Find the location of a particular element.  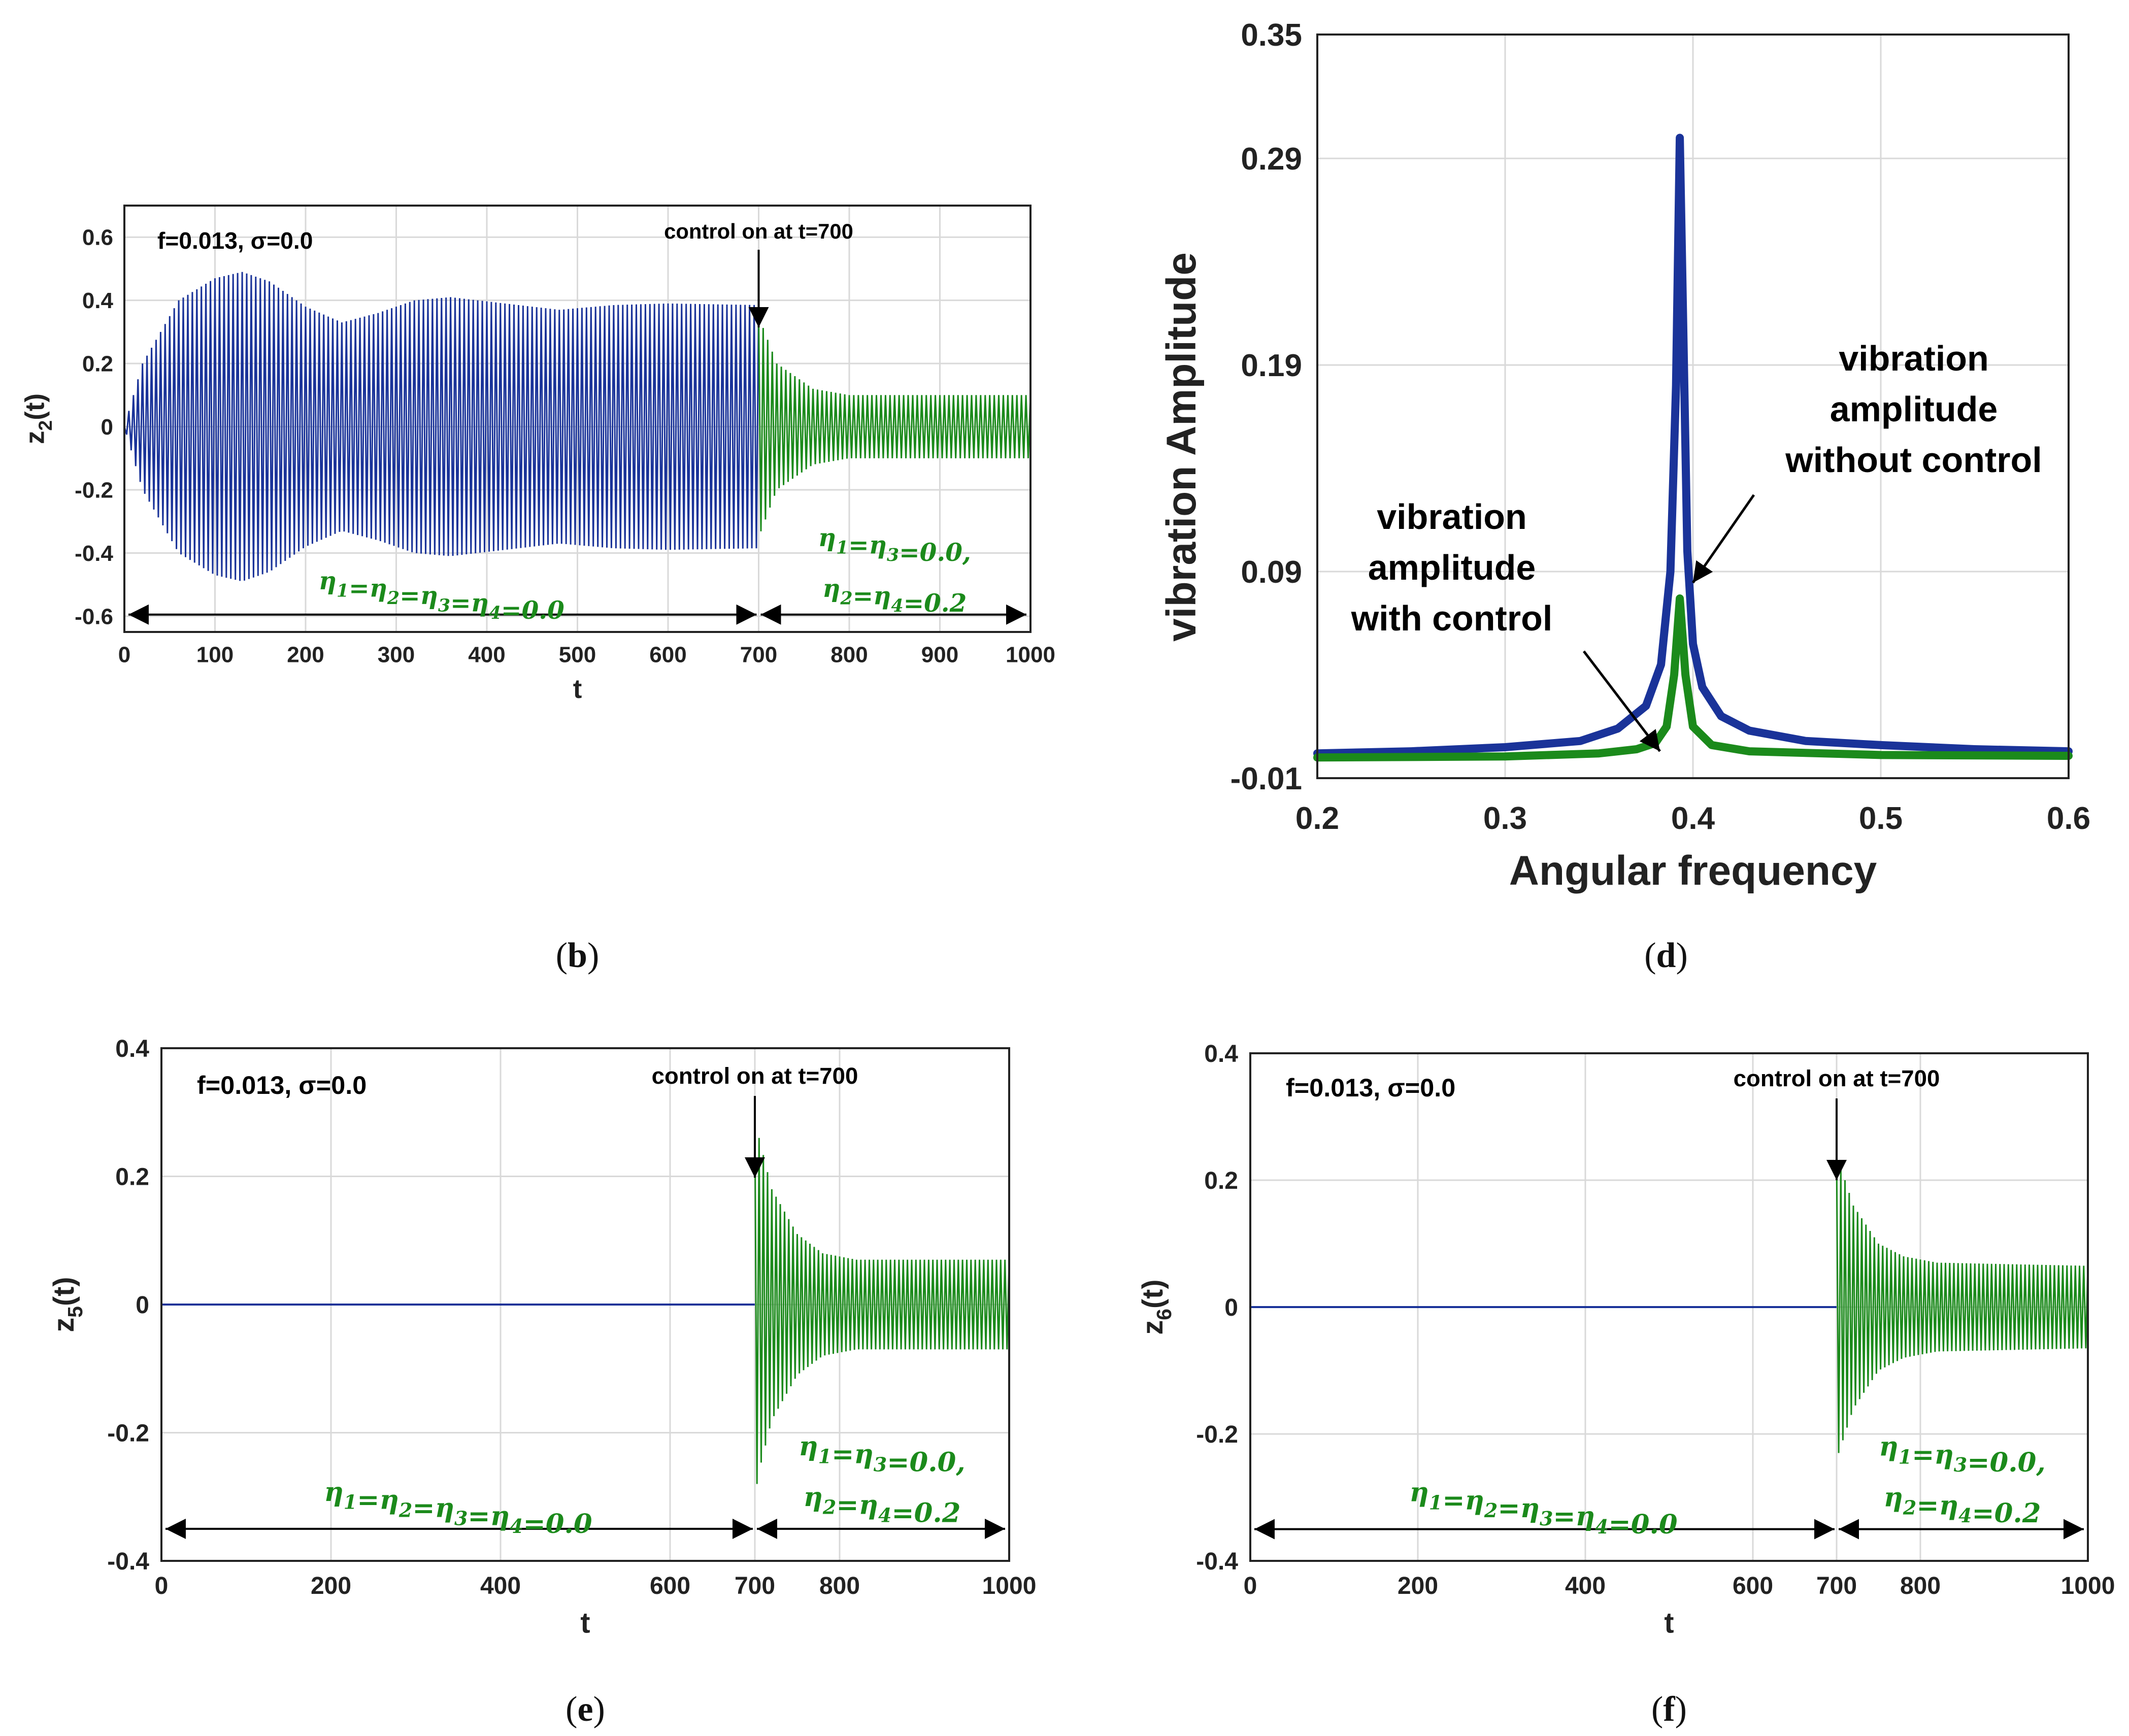

panel-caption: (b) is located at coordinates (578, 955).